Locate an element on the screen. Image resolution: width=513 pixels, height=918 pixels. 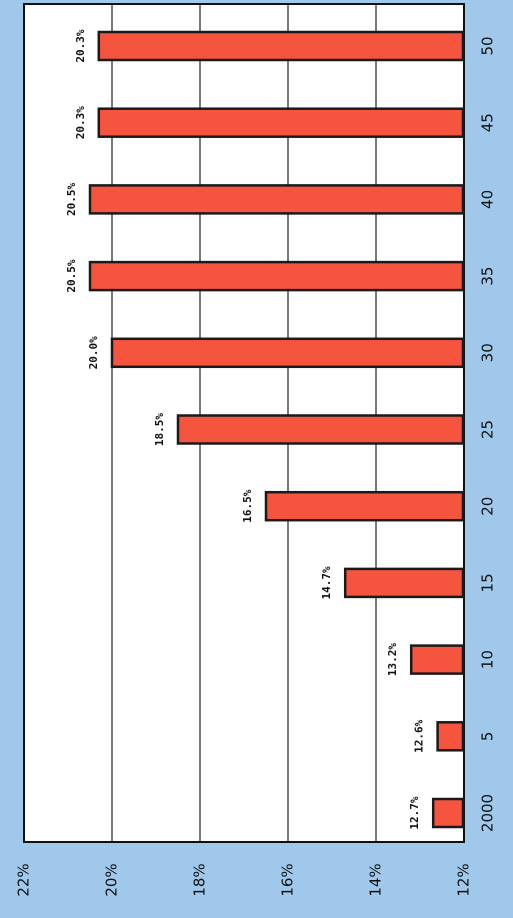
category-label-30: 30 is located at coordinates (488, 352).